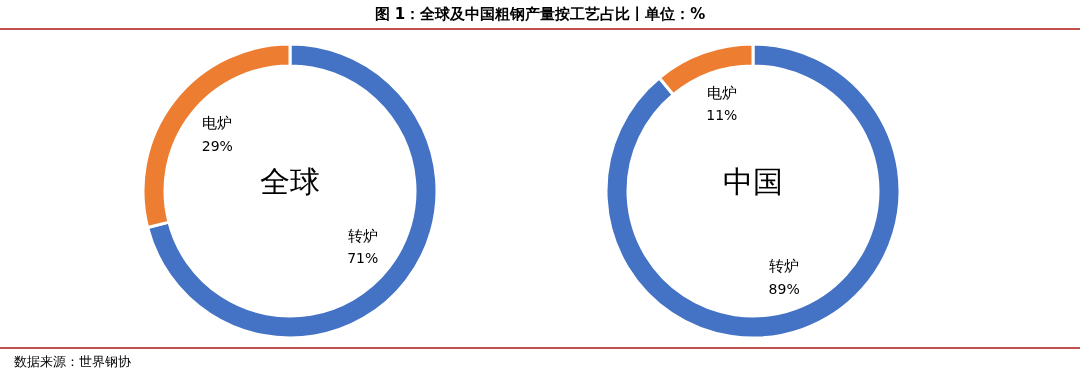 This screenshot has width=1080, height=382. What do you see at coordinates (217, 145) in the screenshot?
I see `data-label: 29%` at bounding box center [217, 145].